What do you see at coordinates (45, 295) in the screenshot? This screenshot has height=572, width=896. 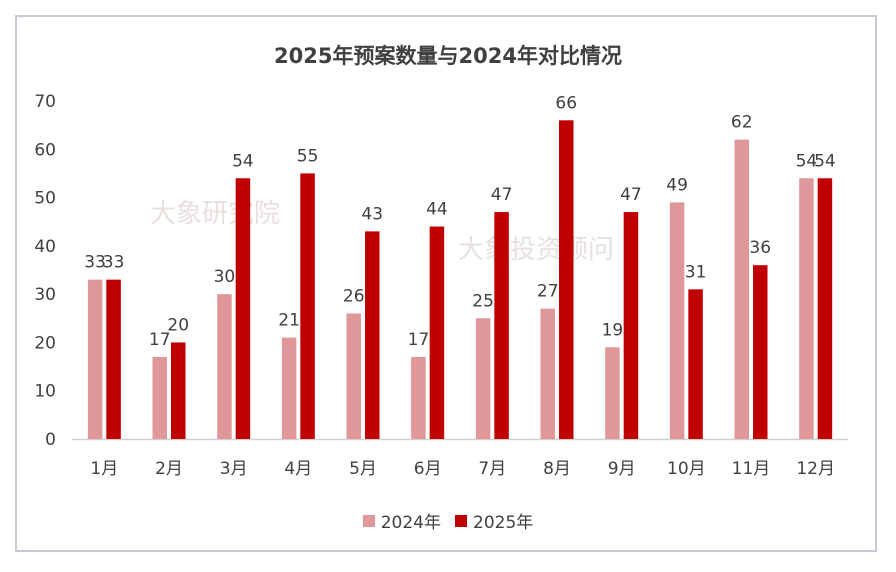 I see `y-tick-label: 30` at bounding box center [45, 295].